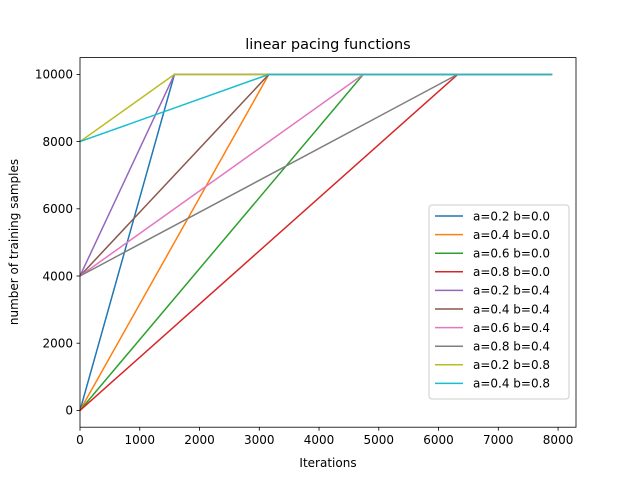  What do you see at coordinates (69, 411) in the screenshot?
I see `y-tick-label: 0` at bounding box center [69, 411].